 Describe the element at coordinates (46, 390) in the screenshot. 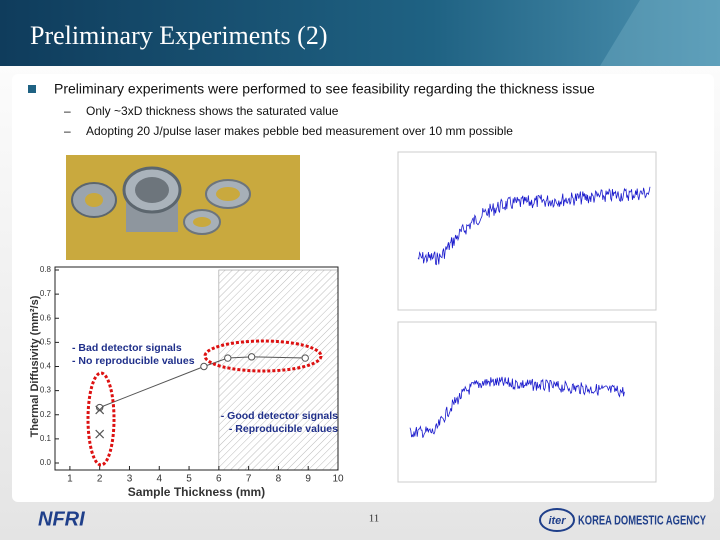

I see `y-tick-label: 0.3` at that location.